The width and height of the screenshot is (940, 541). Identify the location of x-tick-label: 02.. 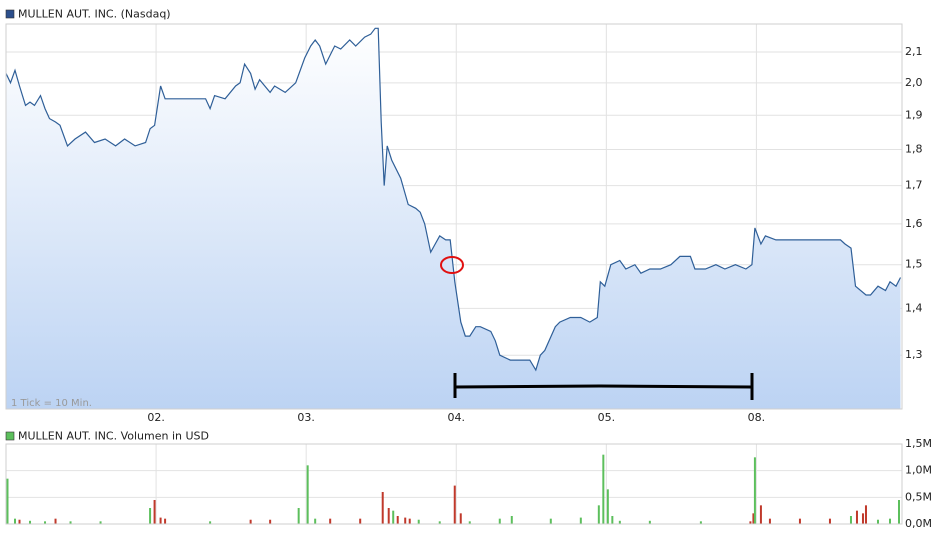
(156, 417).